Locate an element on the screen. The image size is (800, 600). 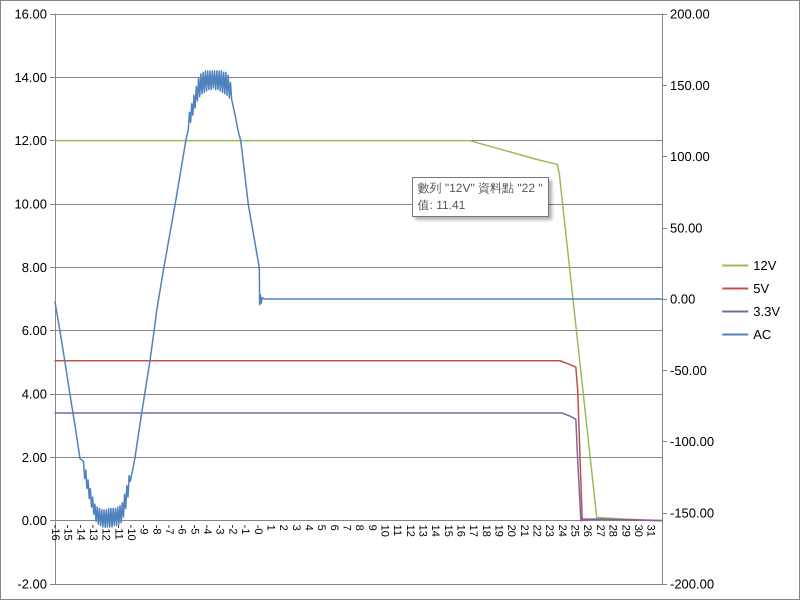
y2-tick-label: -200.00 is located at coordinates (692, 584).